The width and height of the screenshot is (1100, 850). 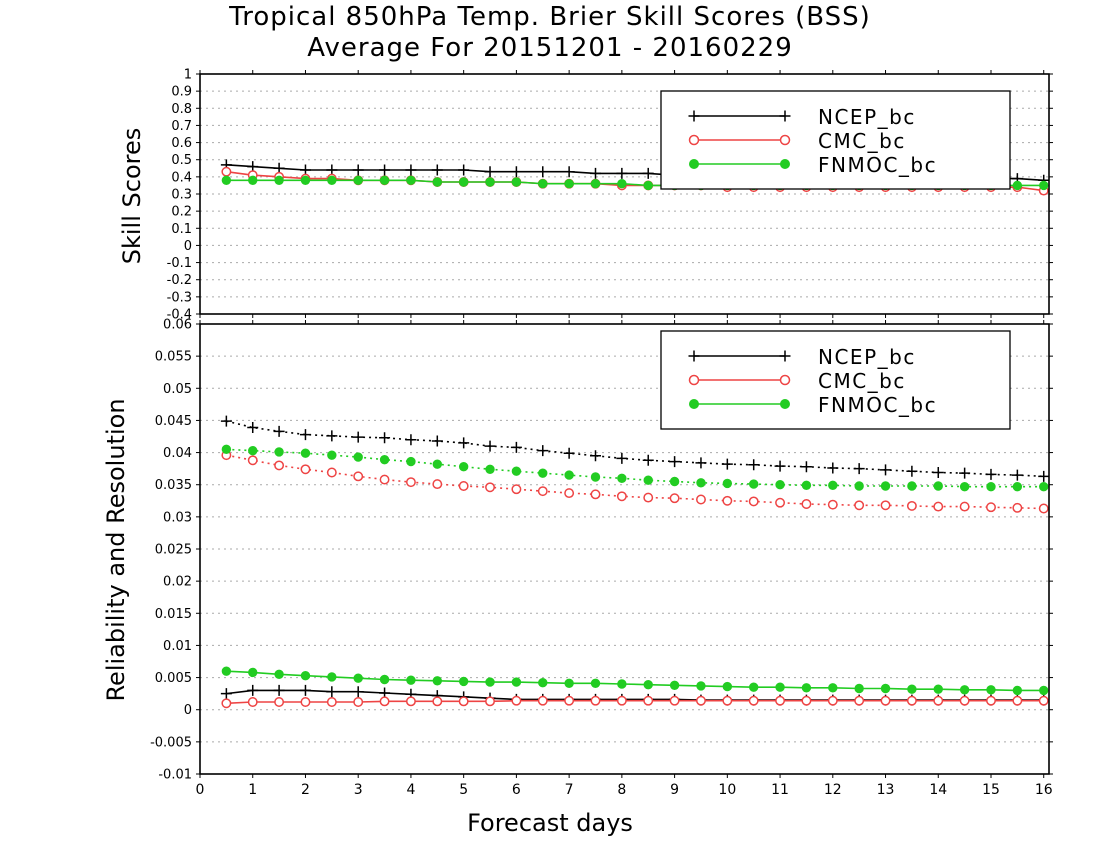 I want to click on y-tick-label: 0.035, so click(x=173, y=485).